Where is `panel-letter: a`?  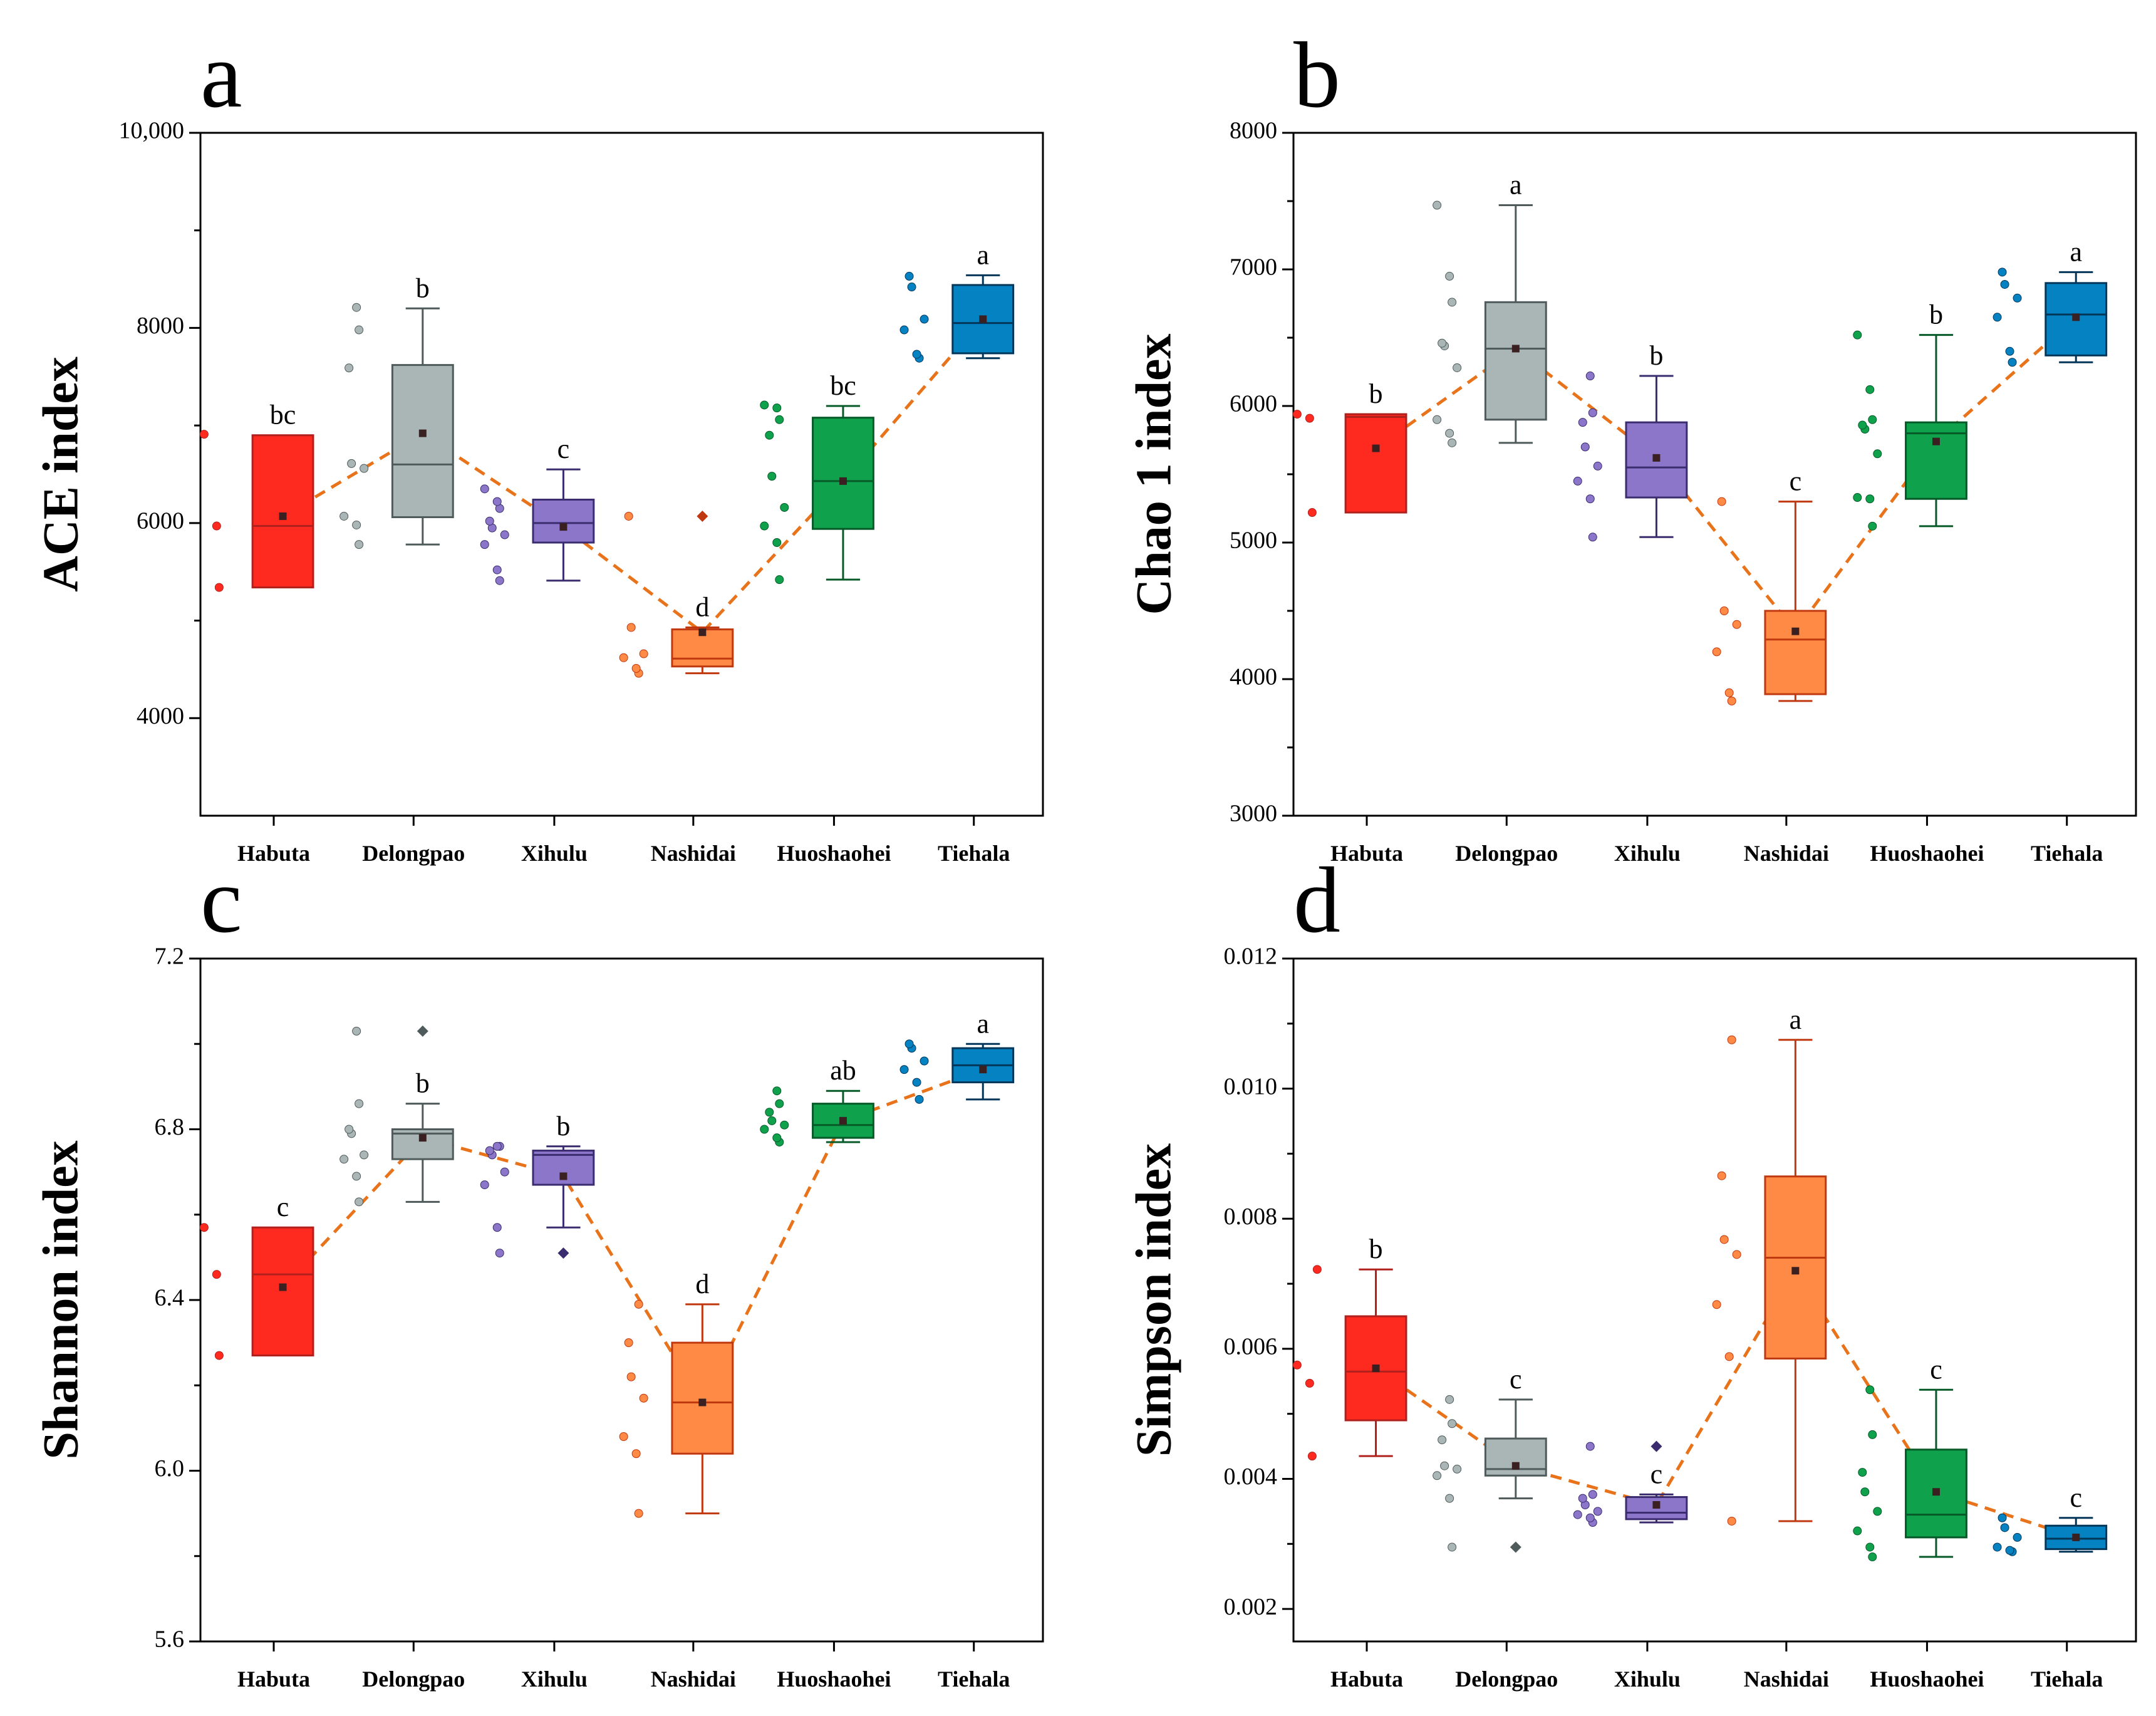 panel-letter: a is located at coordinates (221, 75).